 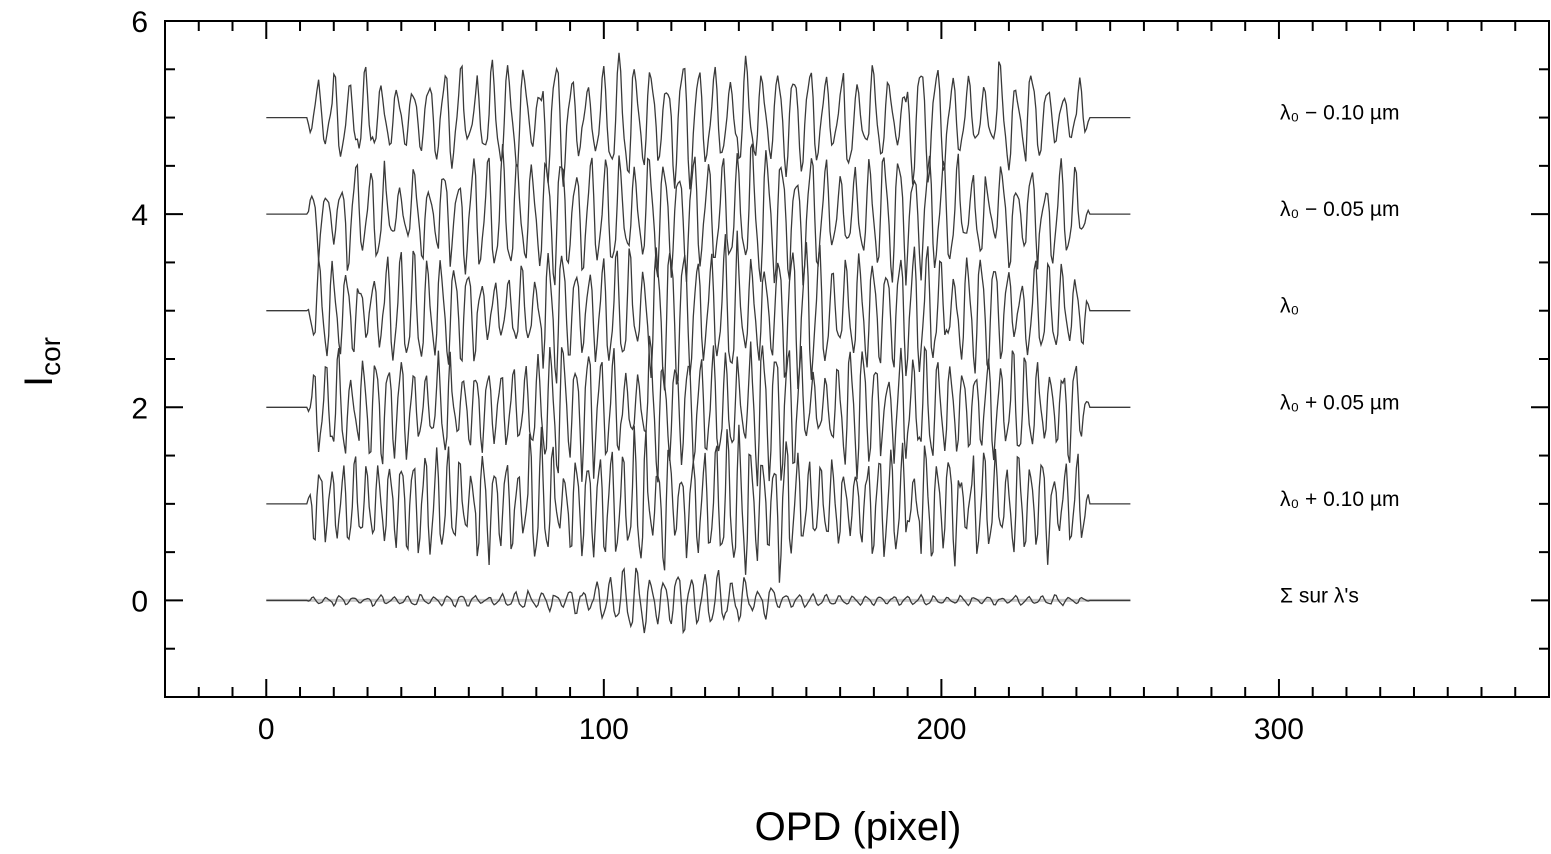 I want to click on x-tick-label: 100, so click(x=604, y=729).